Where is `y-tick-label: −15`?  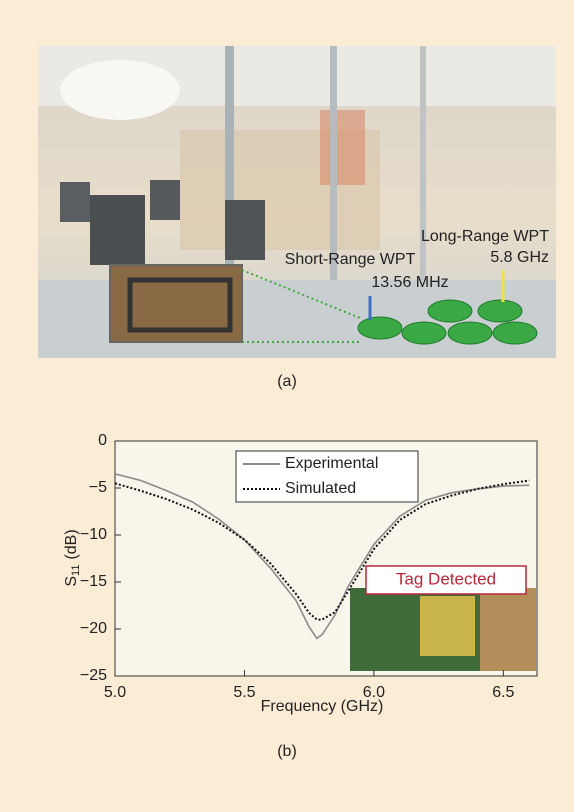 y-tick-label: −15 is located at coordinates (93, 581).